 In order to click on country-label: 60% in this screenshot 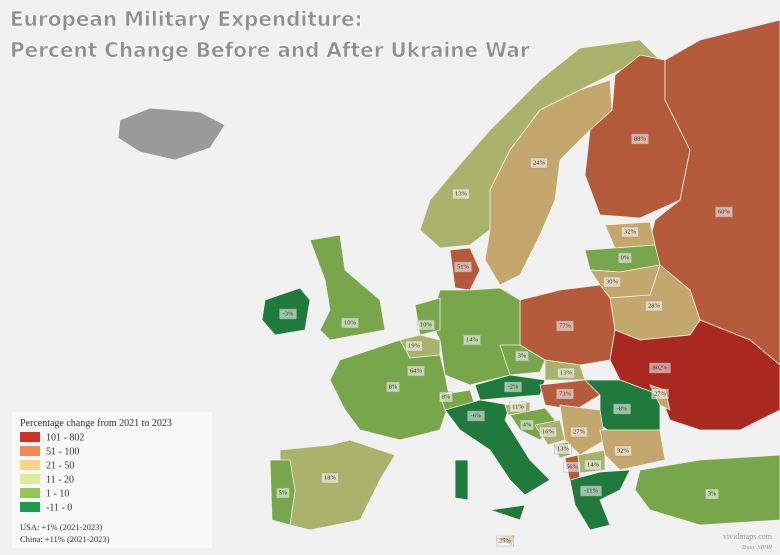, I will do `click(724, 211)`.